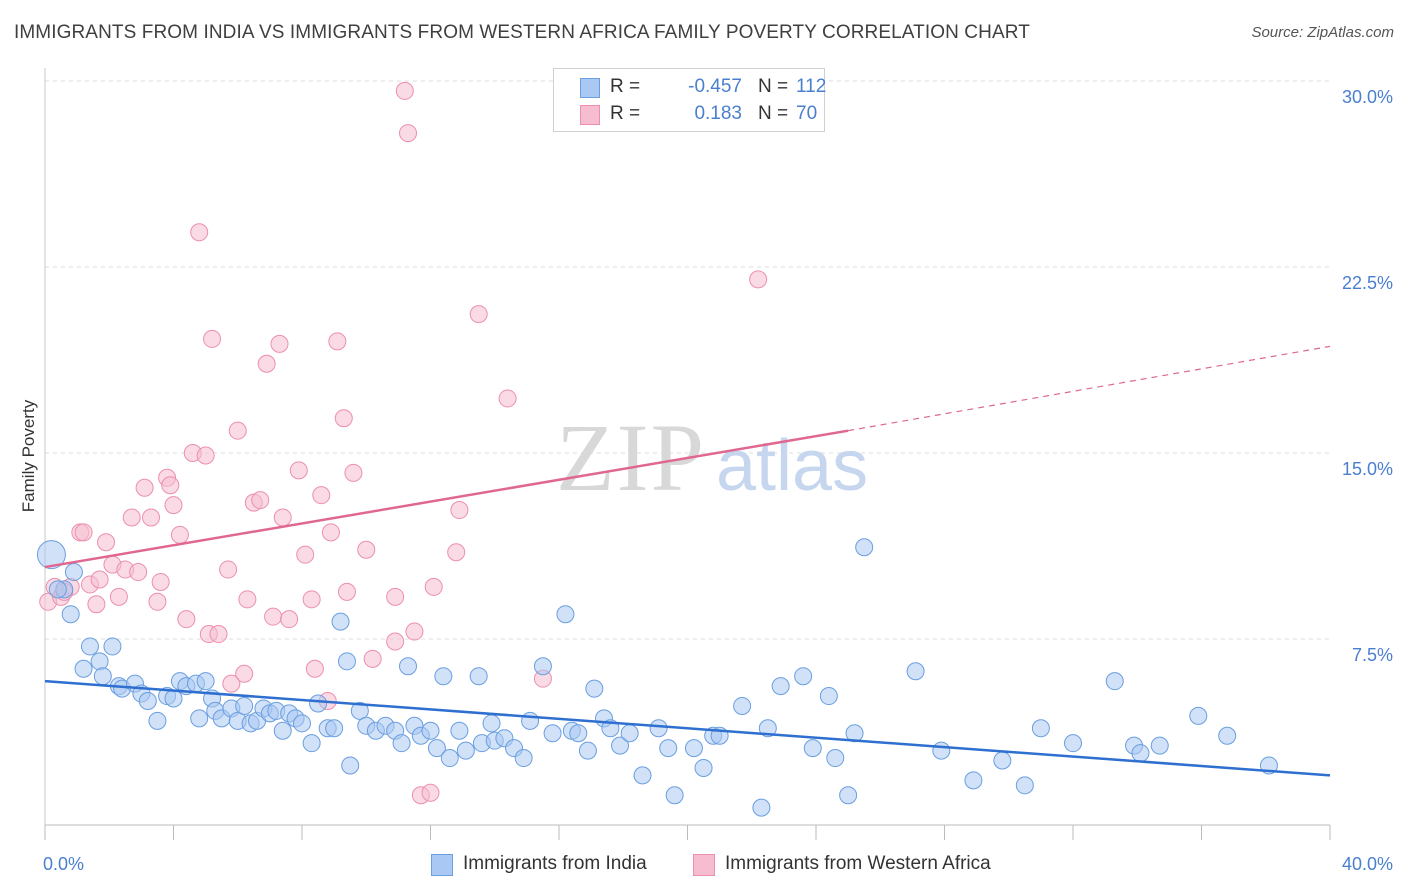  What do you see at coordinates (28, 455) in the screenshot?
I see `y-axis-label: Family Poverty` at bounding box center [28, 455].